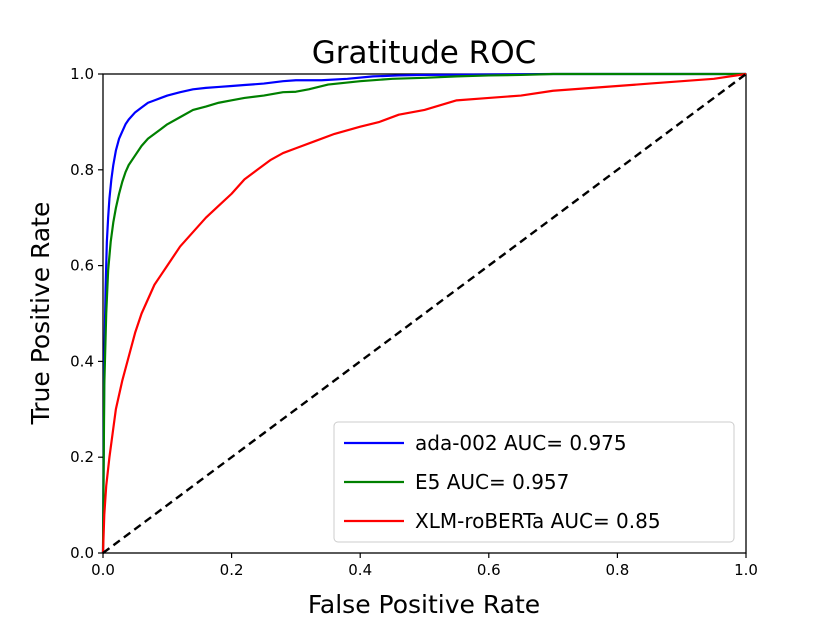 The image size is (830, 623). What do you see at coordinates (40, 314) in the screenshot?
I see `y-axis-label: True Positive Rate` at bounding box center [40, 314].